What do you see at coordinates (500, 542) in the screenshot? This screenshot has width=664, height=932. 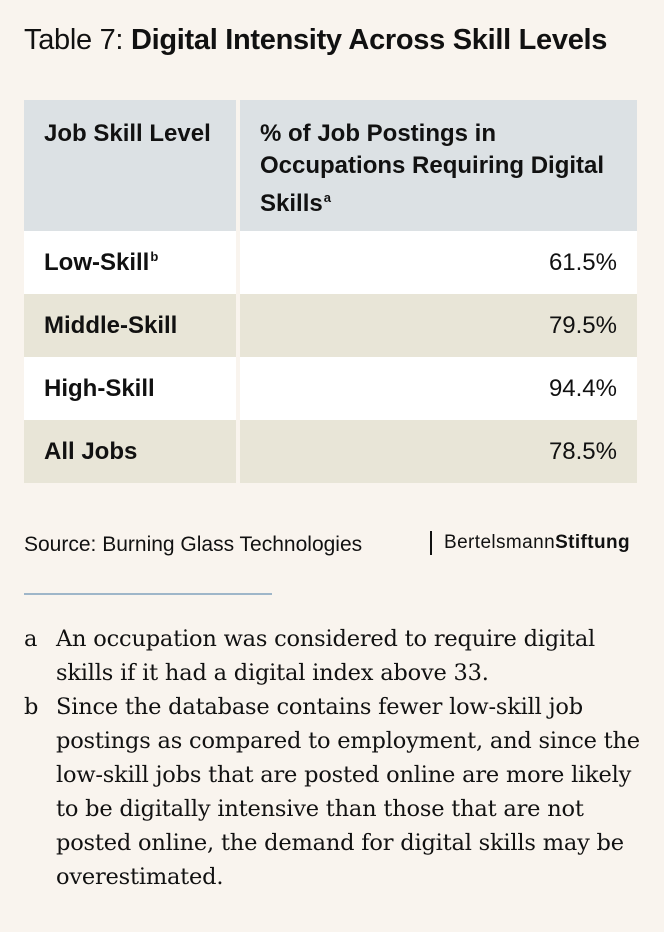 I see `brand-part1: Bertelsmann` at bounding box center [500, 542].